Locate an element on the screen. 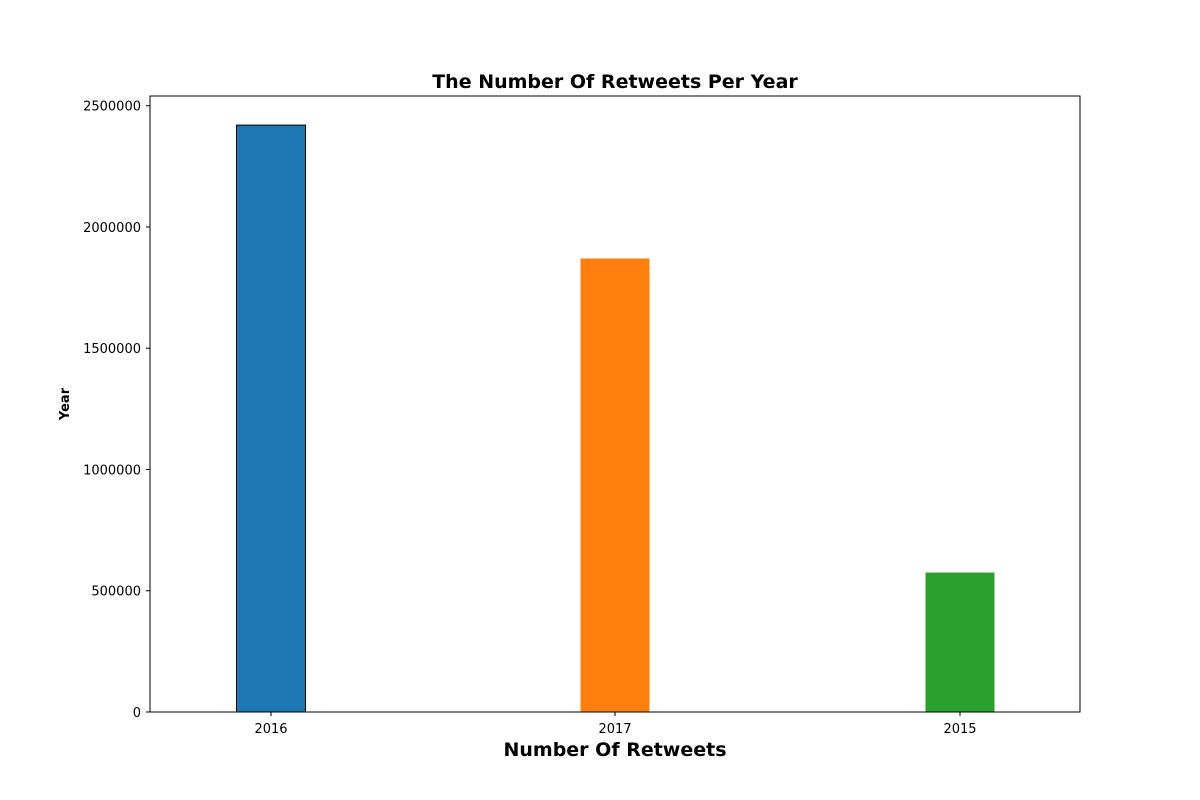 The image size is (1200, 800). y-tick-label: 500000 is located at coordinates (116, 592).